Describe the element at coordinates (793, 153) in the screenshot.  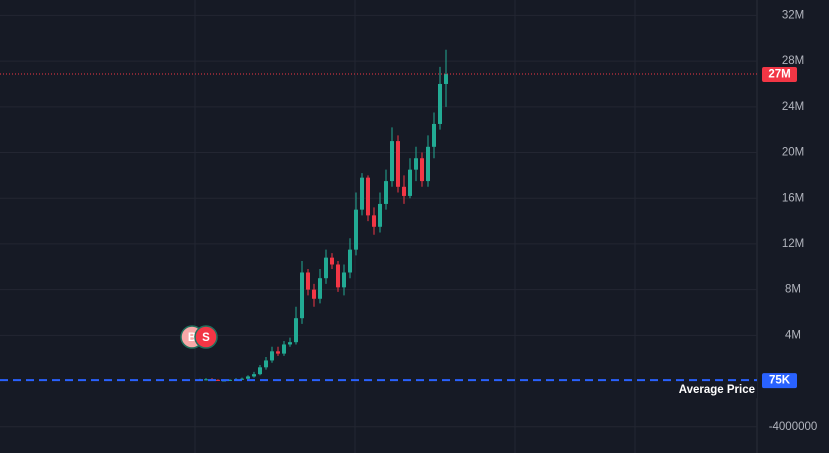
I see `y-tick-label: 20M` at that location.